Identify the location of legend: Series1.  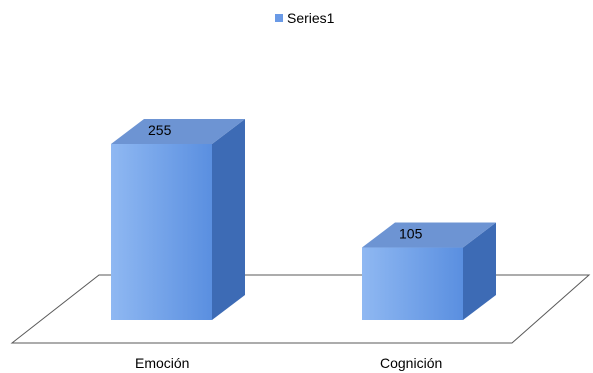
(305, 18).